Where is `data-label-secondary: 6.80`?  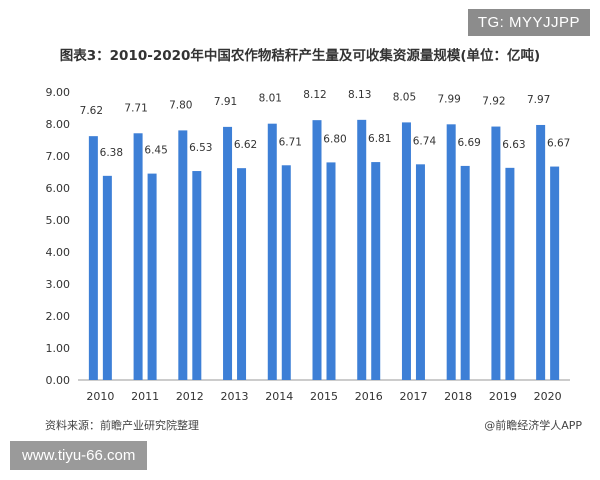 data-label-secondary: 6.80 is located at coordinates (334, 139).